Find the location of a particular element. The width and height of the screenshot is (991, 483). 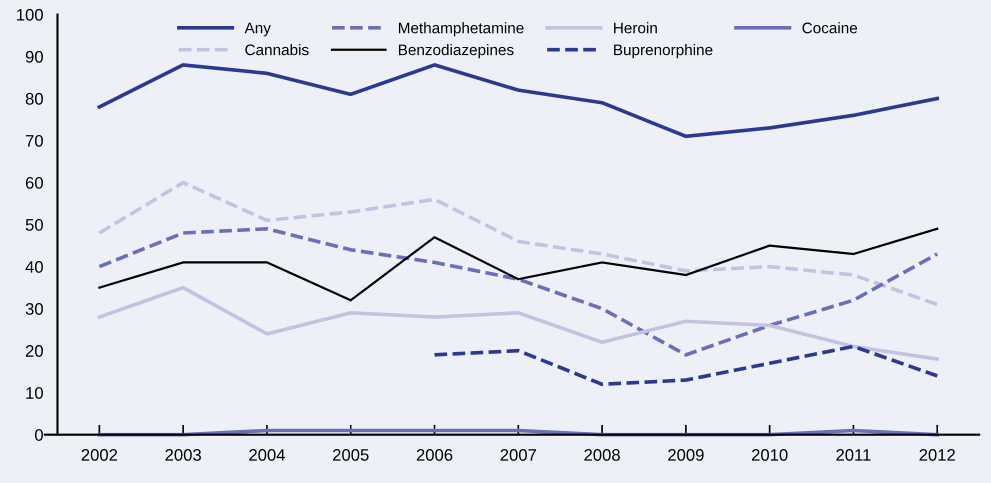

x-tick-label: 2008 is located at coordinates (602, 455).